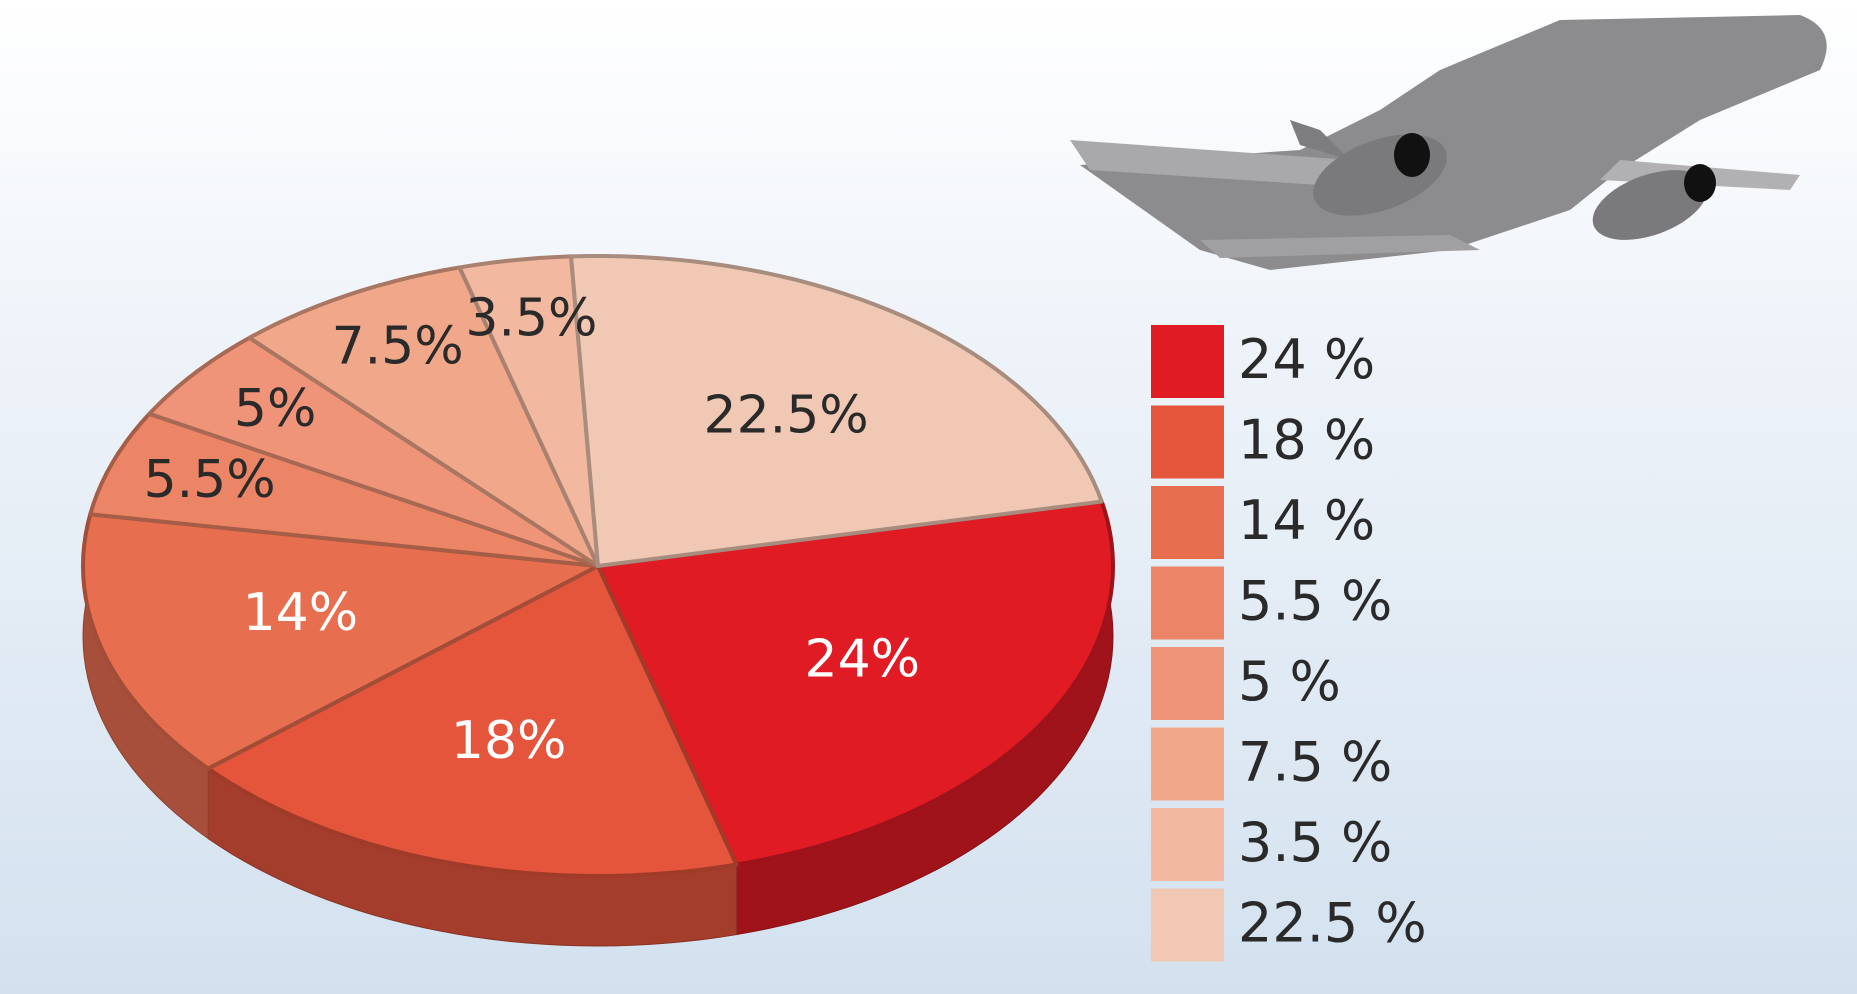 Image resolution: width=1857 pixels, height=994 pixels. What do you see at coordinates (1306, 440) in the screenshot?
I see `legend-label: 18 %` at bounding box center [1306, 440].